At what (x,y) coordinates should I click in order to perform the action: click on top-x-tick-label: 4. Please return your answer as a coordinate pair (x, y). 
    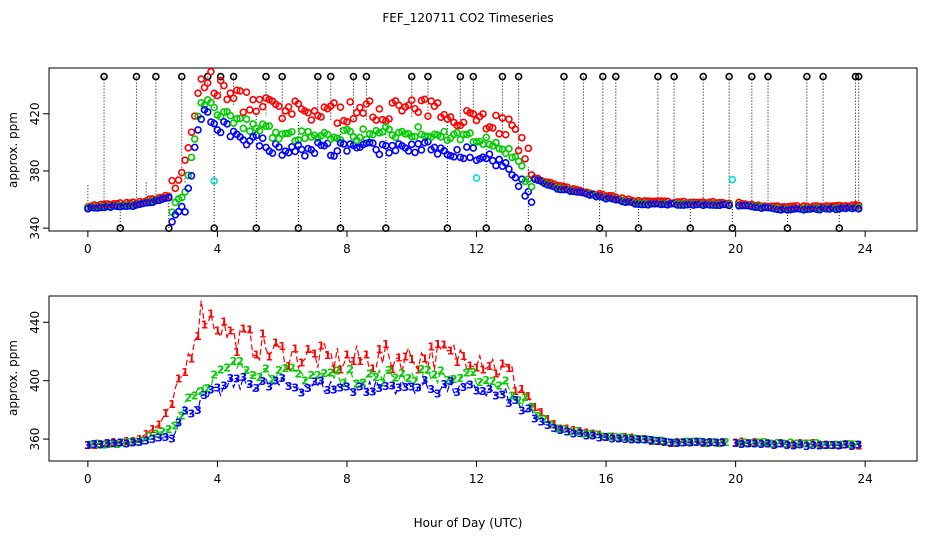
    Looking at the image, I should click on (218, 249).